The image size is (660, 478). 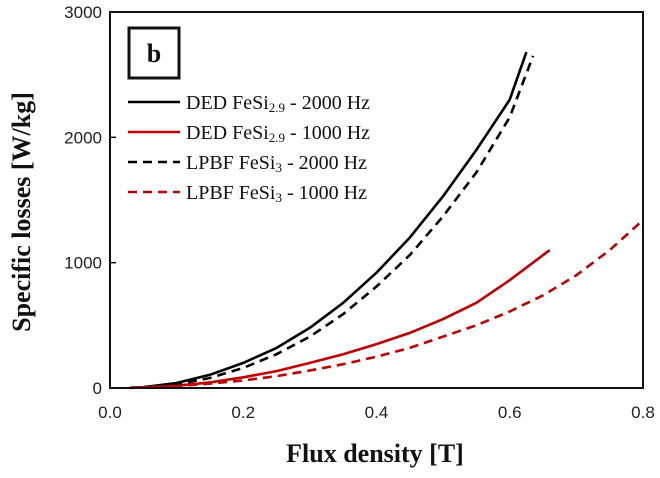 I want to click on panel-label-frame, so click(x=154, y=53).